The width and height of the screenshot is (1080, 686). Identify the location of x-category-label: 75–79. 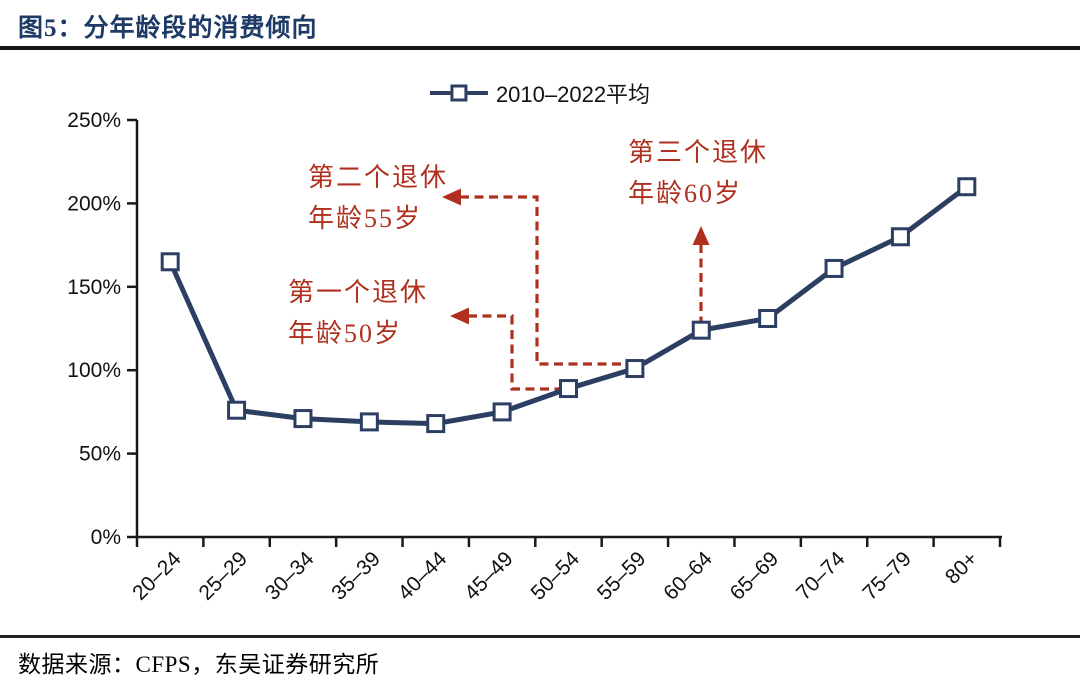
(887, 576).